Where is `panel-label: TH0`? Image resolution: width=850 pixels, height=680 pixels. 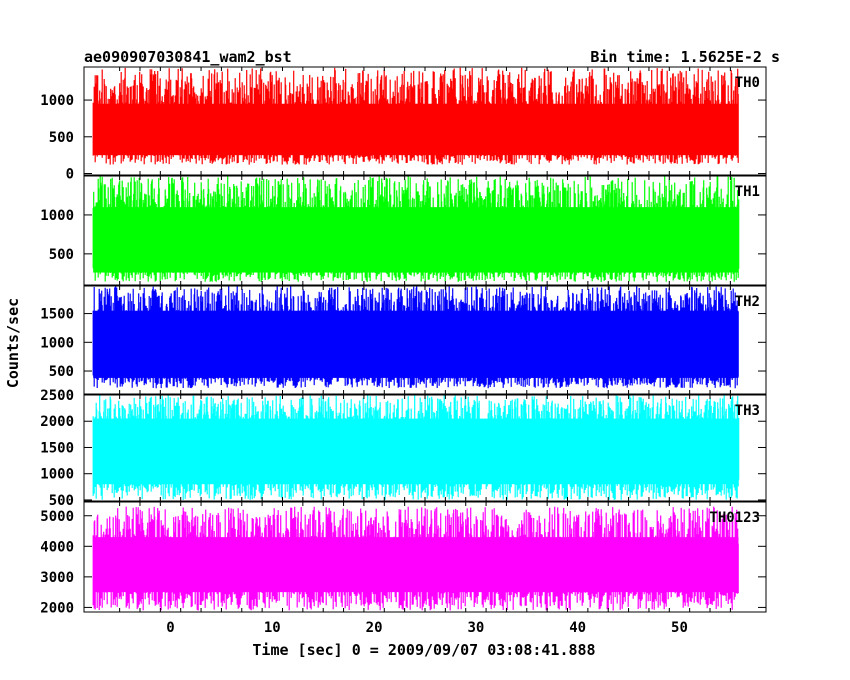
panel-label: TH0 is located at coordinates (747, 83).